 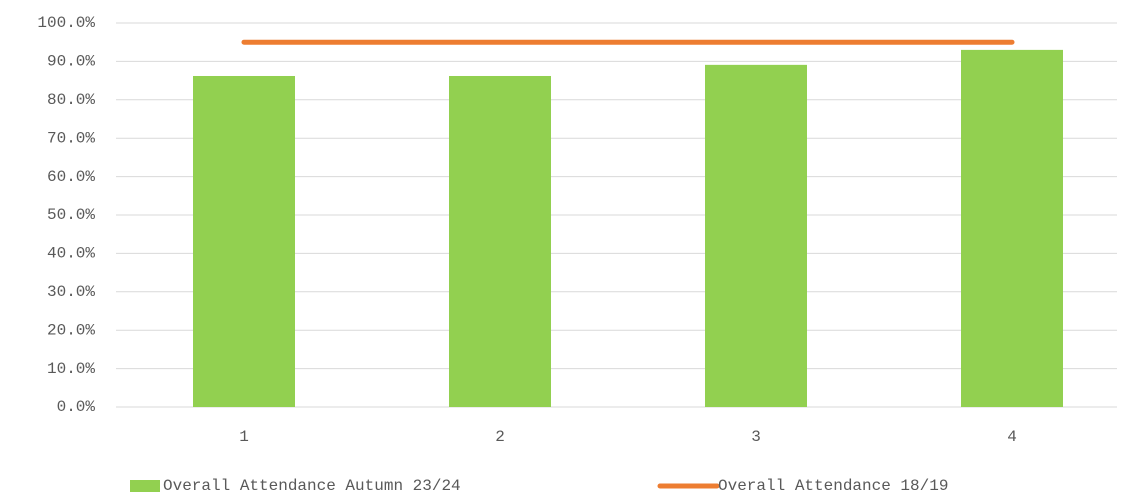 I want to click on y-tick-label: 60.0%, so click(x=71, y=177).